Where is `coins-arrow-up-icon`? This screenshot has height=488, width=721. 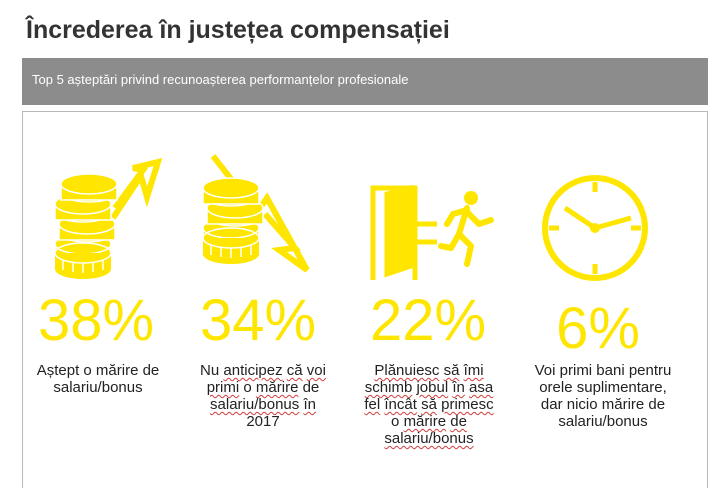
coins-arrow-up-icon is located at coordinates (108, 218).